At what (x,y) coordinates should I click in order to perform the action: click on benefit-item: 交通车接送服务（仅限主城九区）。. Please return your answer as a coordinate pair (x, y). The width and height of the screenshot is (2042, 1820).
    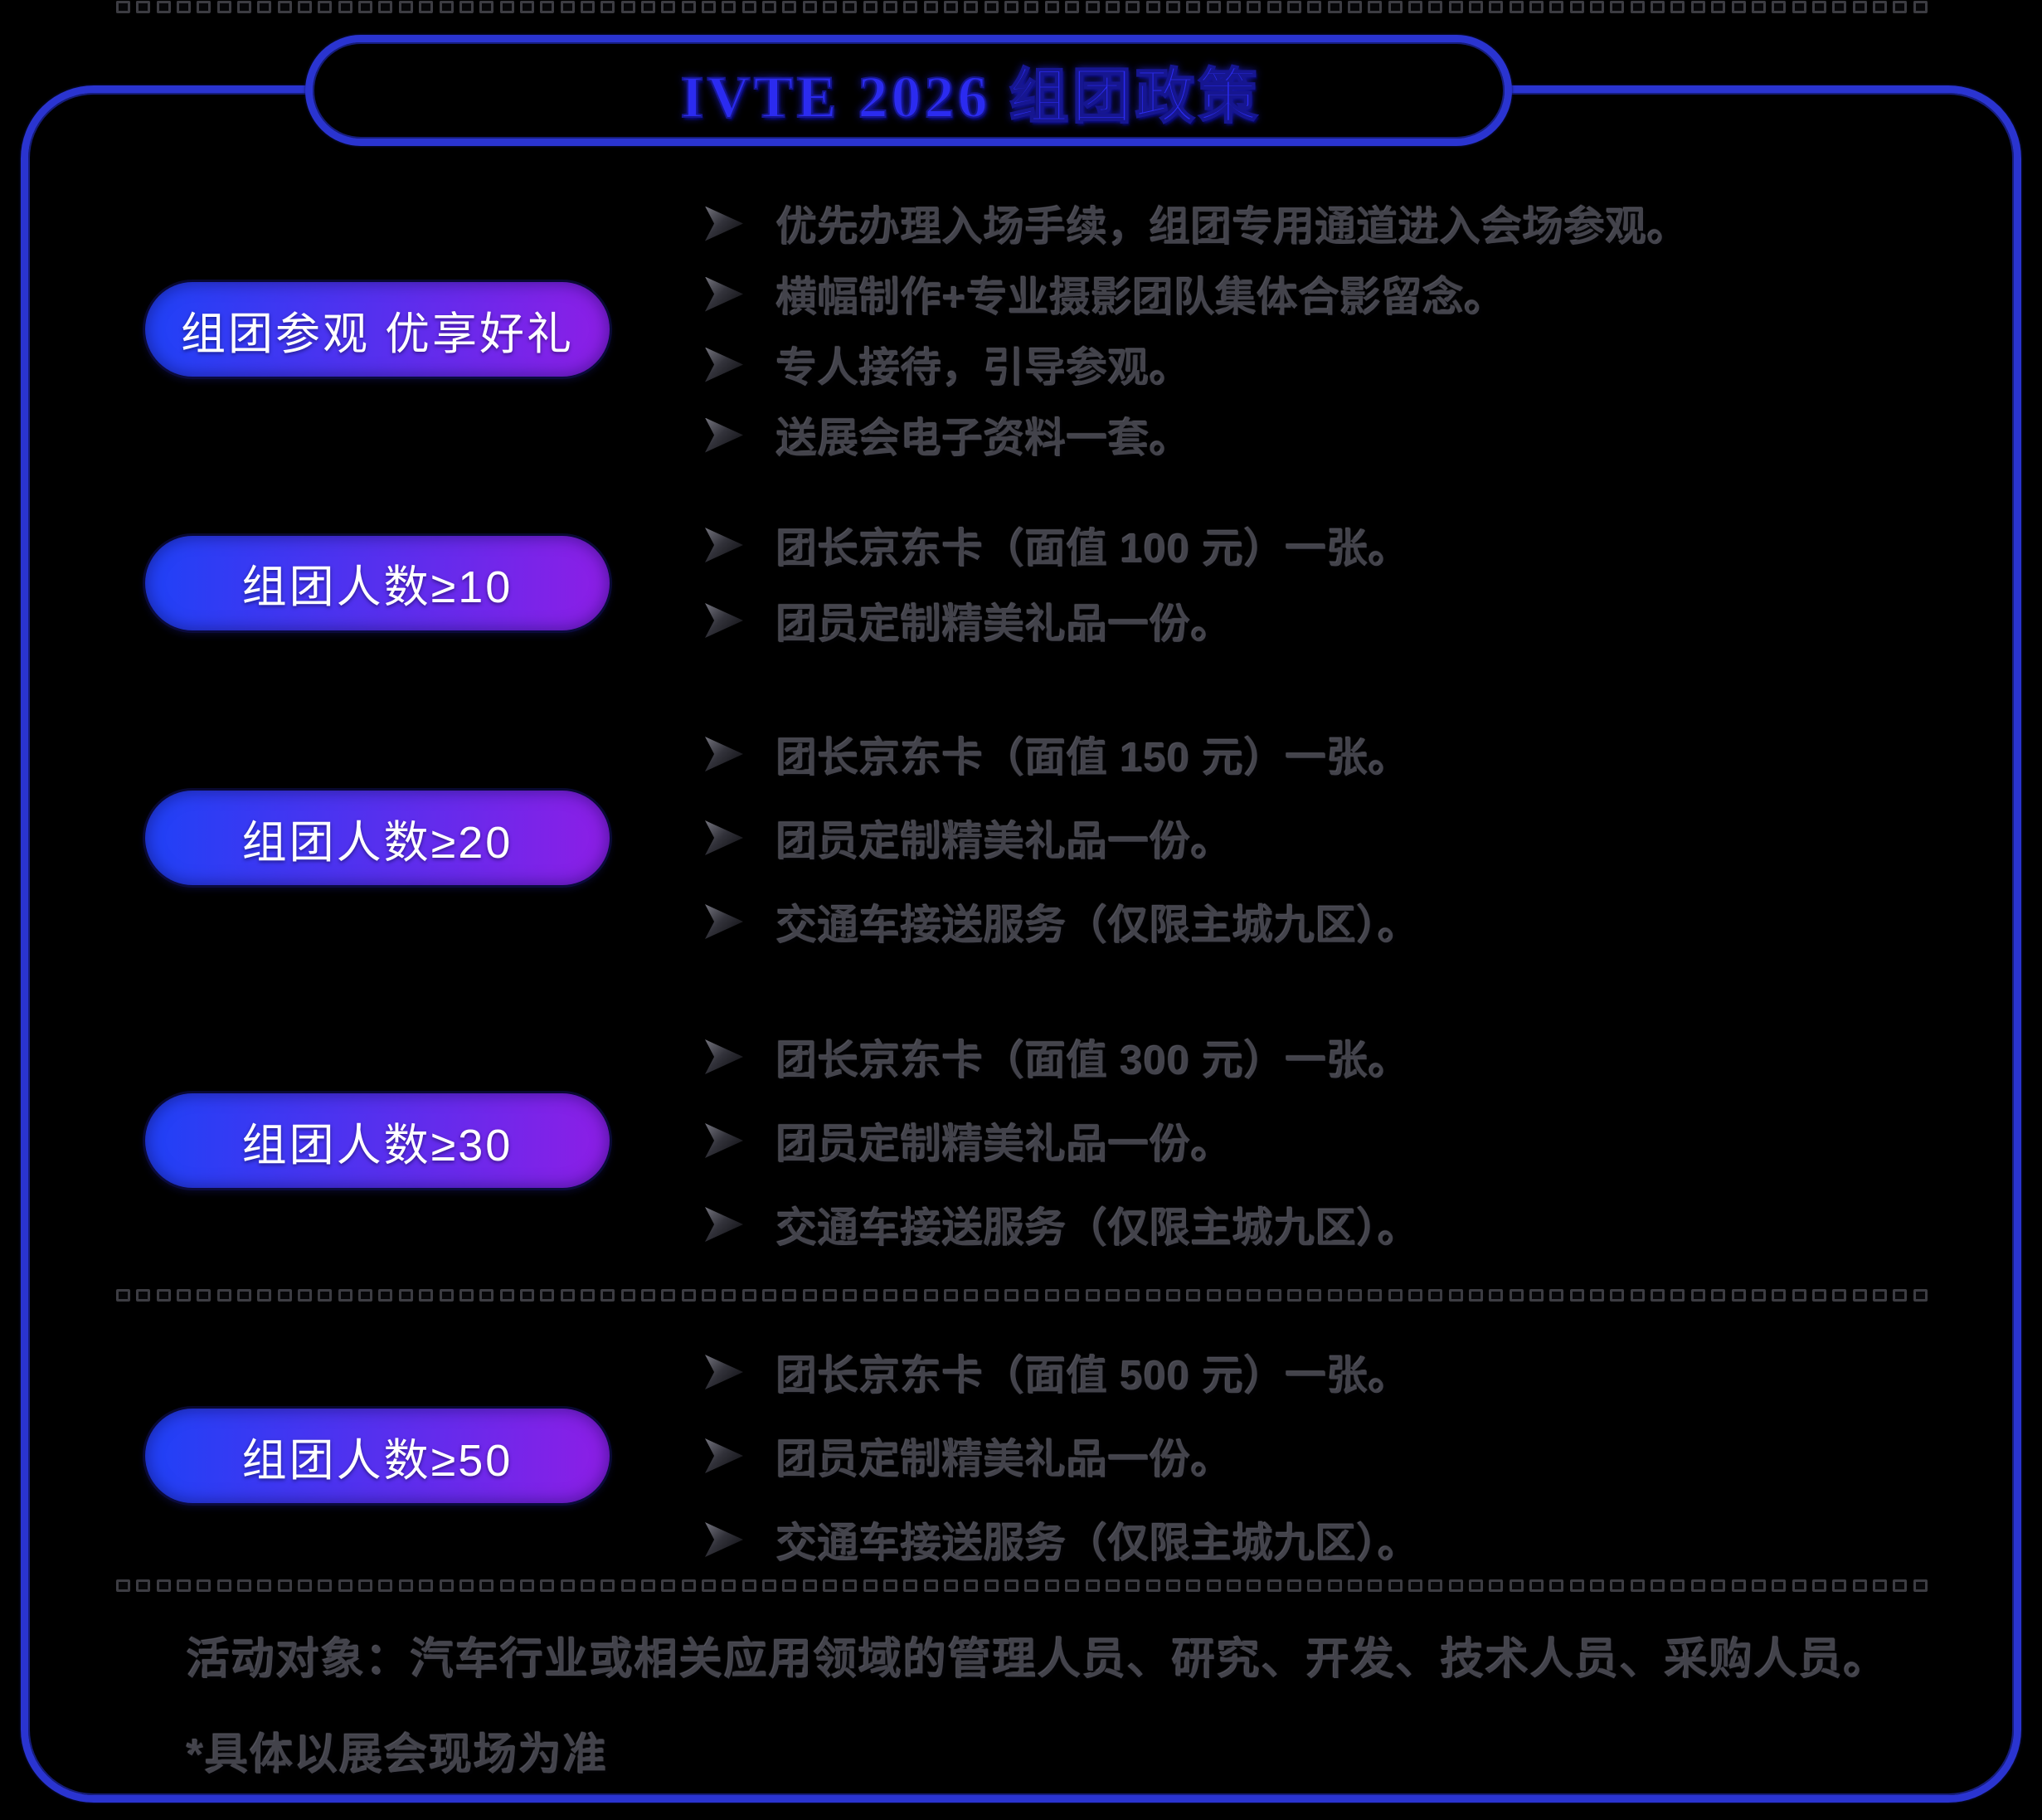
    Looking at the image, I should click on (1062, 1540).